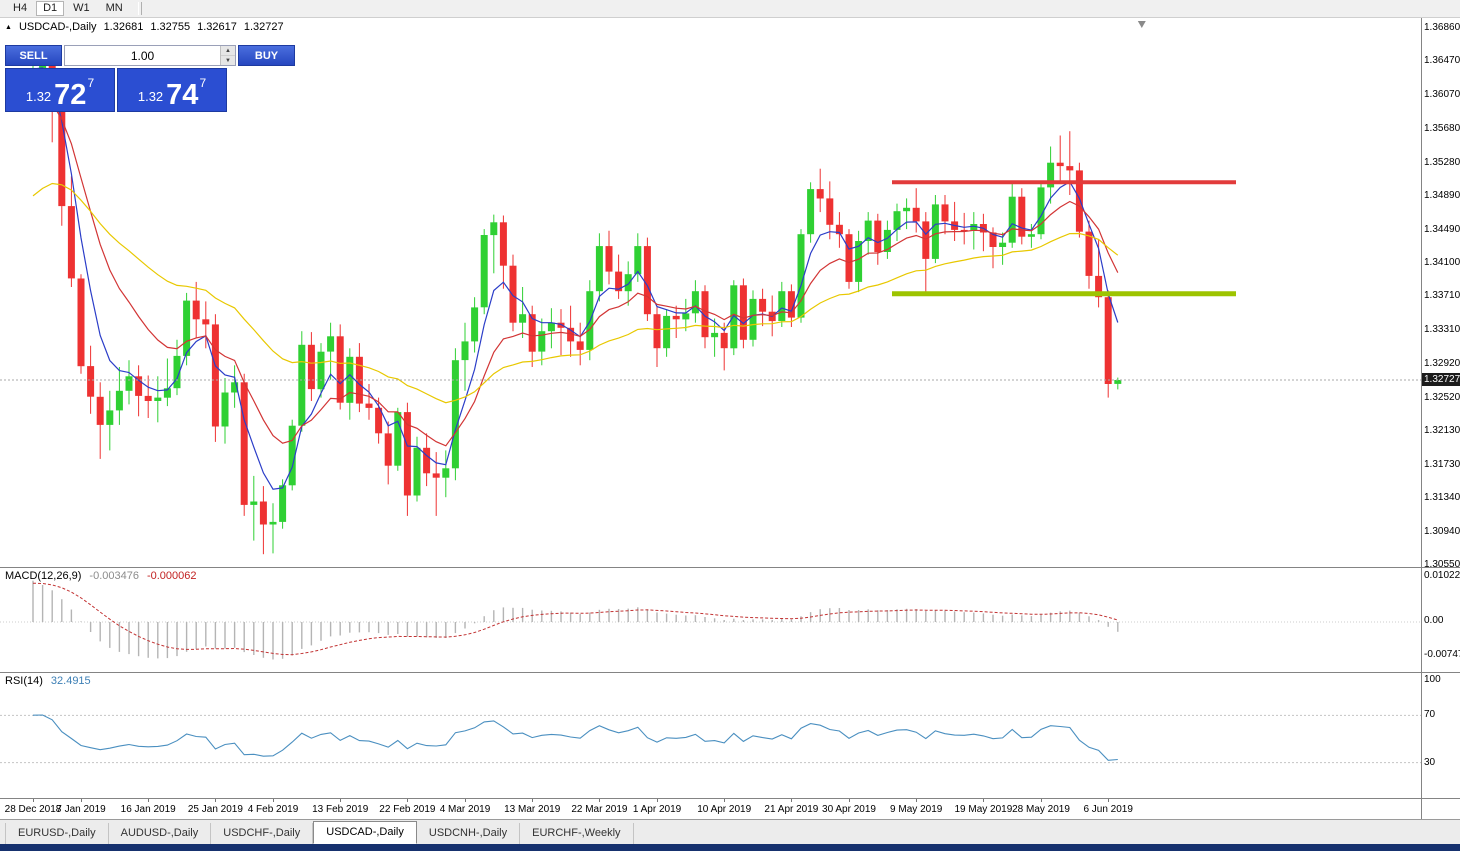 The image size is (1460, 851). What do you see at coordinates (1041, 809) in the screenshot?
I see `time-axis-label: 28 May 2019` at bounding box center [1041, 809].